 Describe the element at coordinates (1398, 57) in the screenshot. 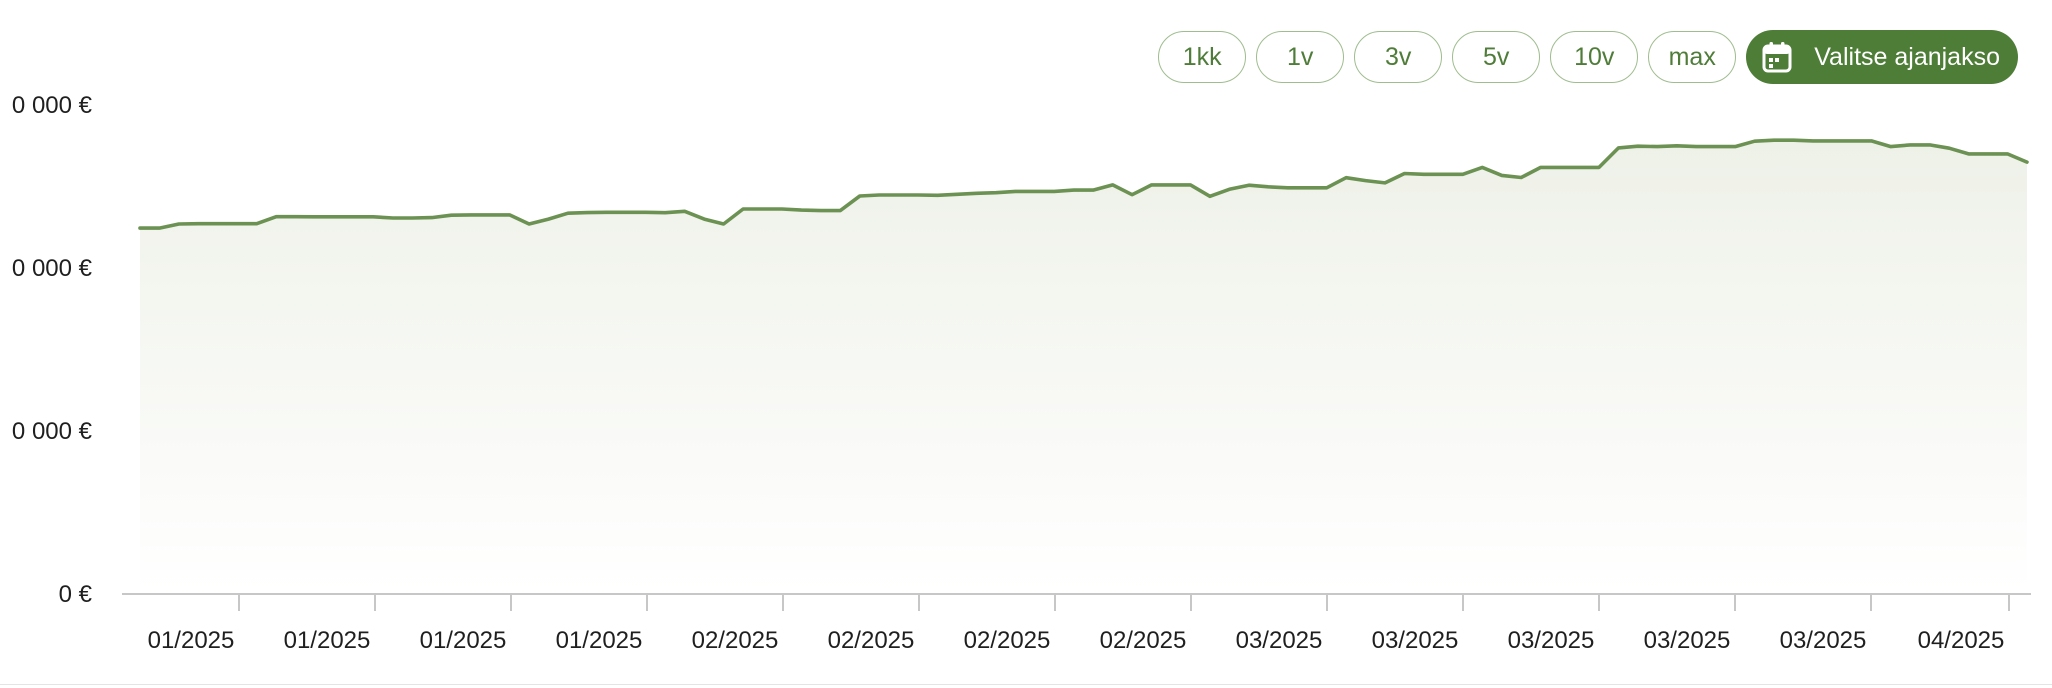

I see `range-button-3v: 3v` at that location.